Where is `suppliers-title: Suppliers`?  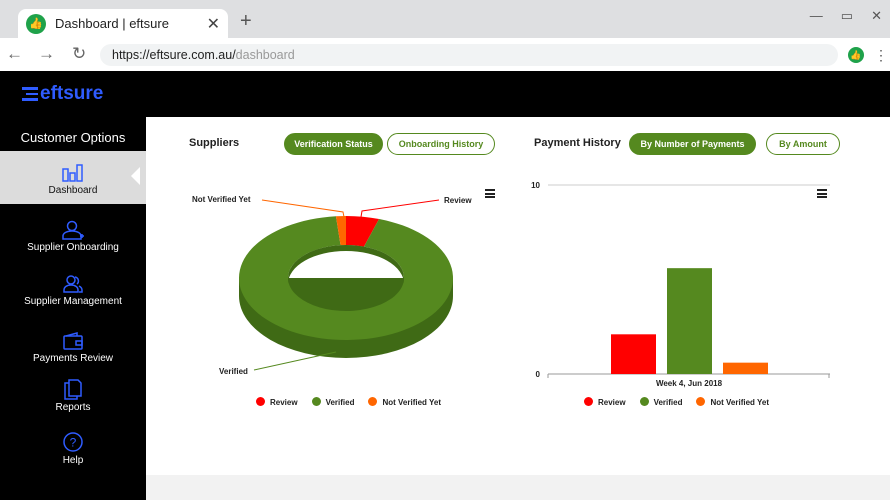 suppliers-title: Suppliers is located at coordinates (214, 143).